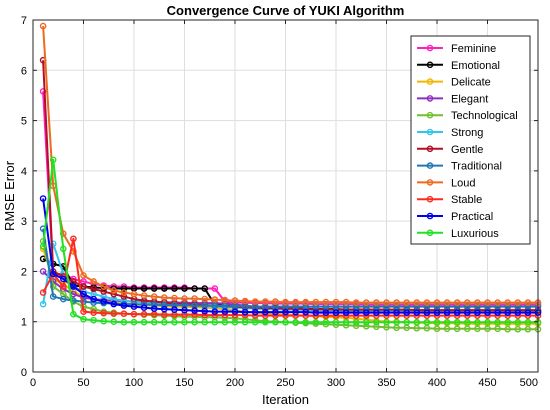 The height and width of the screenshot is (410, 550). Describe the element at coordinates (285, 383) in the screenshot. I see `x-tick-label: 250` at that location.